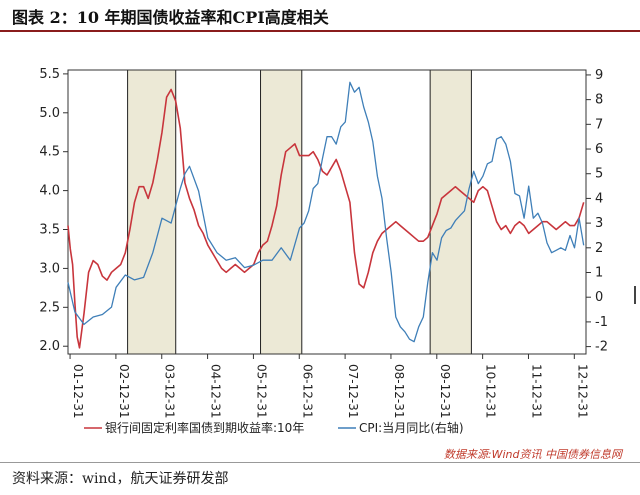 The width and height of the screenshot is (640, 495). I want to click on scrollbar-edge, so click(635, 295).